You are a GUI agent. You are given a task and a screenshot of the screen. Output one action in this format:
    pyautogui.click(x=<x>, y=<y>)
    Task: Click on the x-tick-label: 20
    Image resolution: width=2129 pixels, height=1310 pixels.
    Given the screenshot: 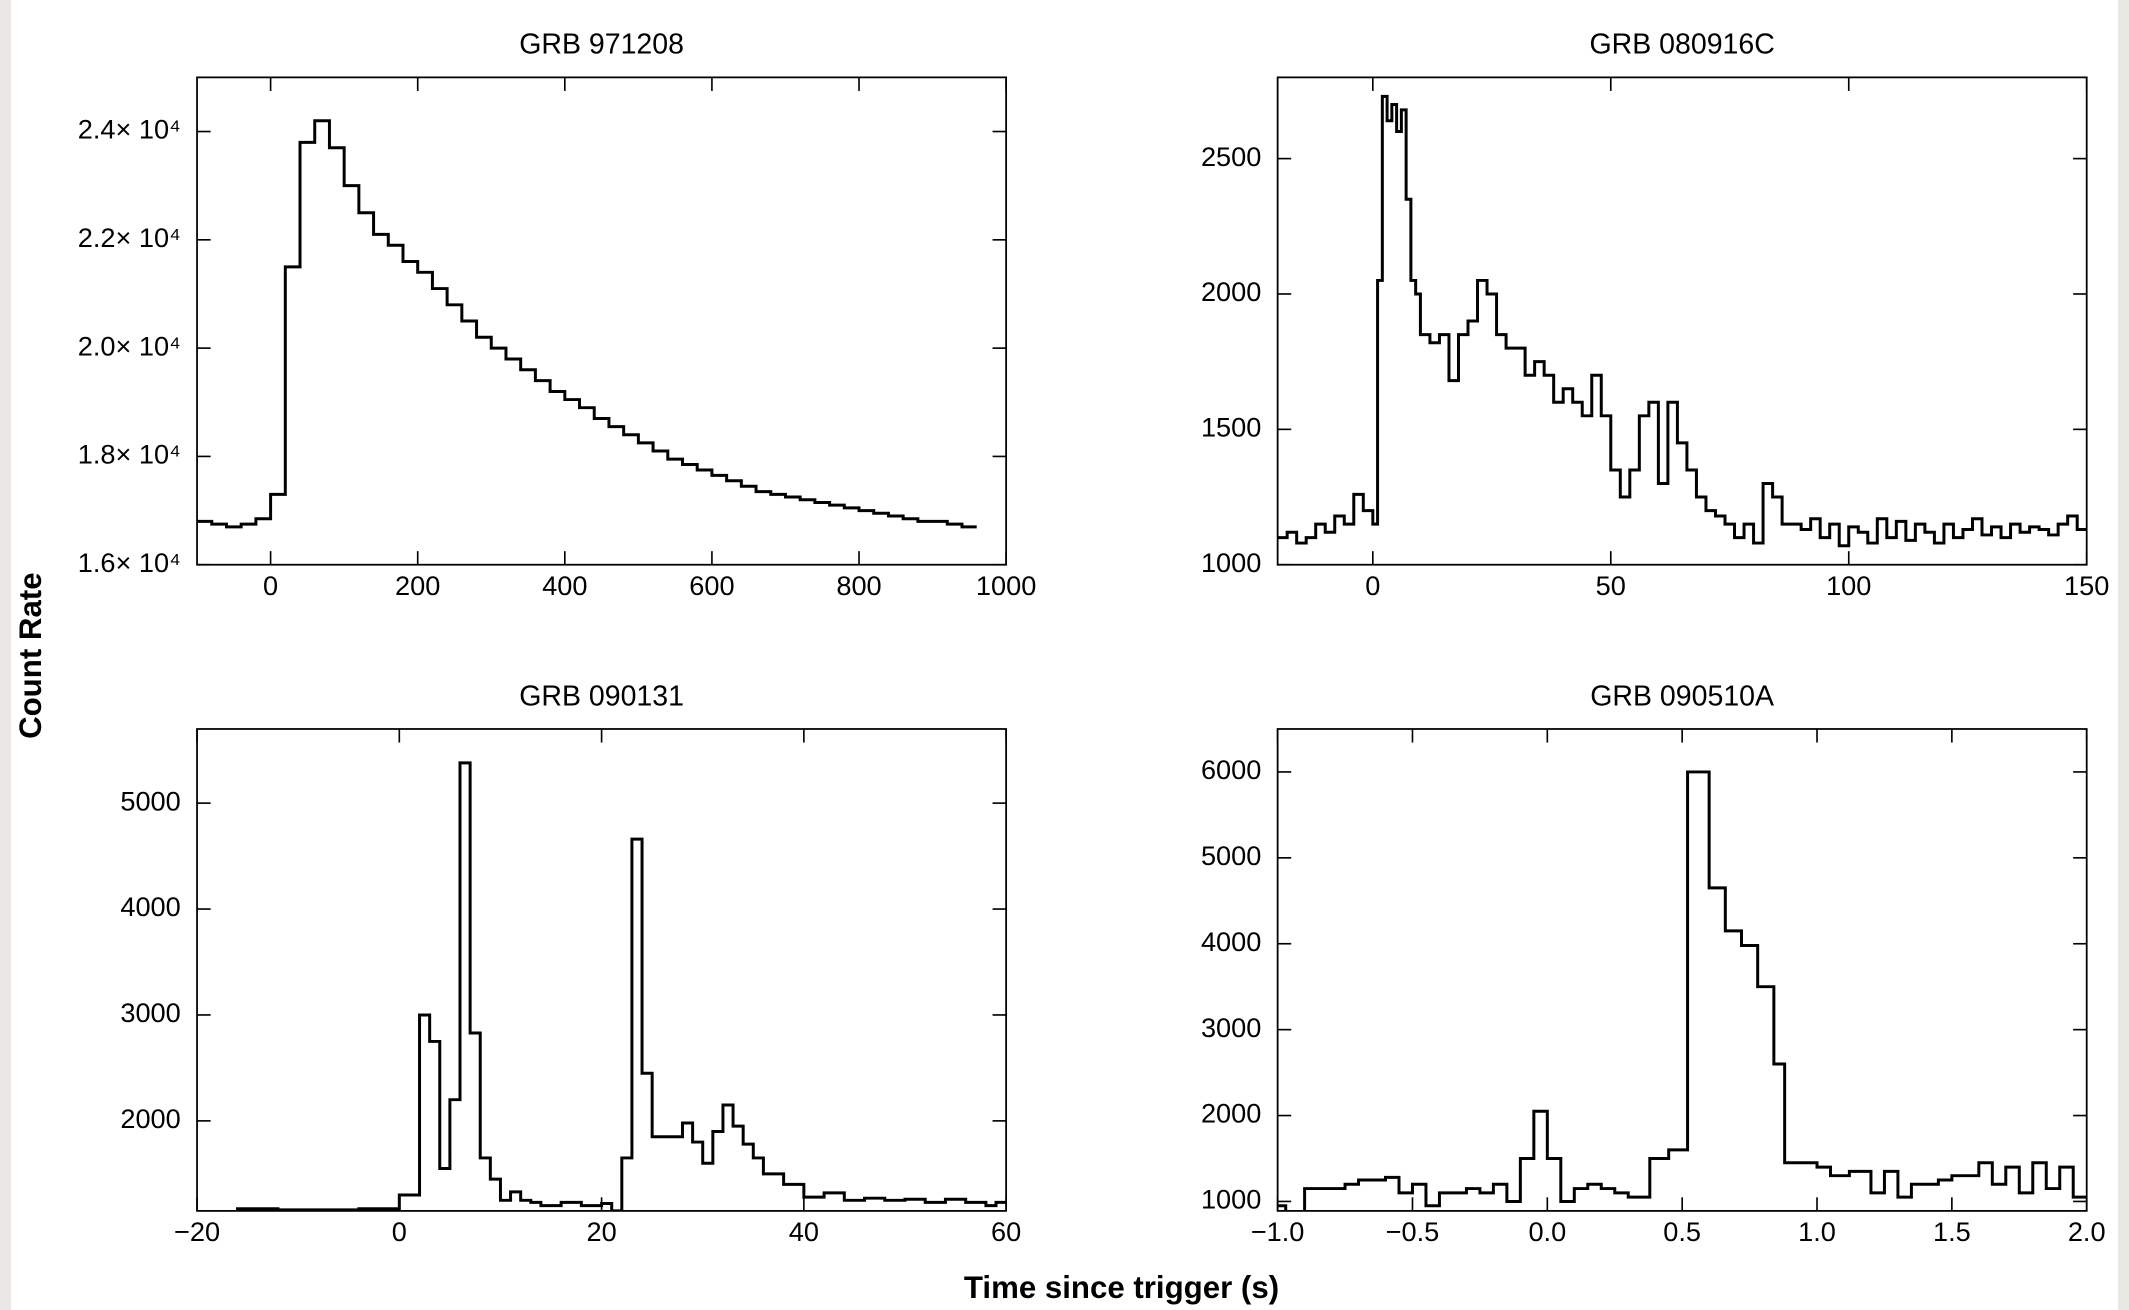 What is the action you would take?
    pyautogui.click(x=601, y=1231)
    